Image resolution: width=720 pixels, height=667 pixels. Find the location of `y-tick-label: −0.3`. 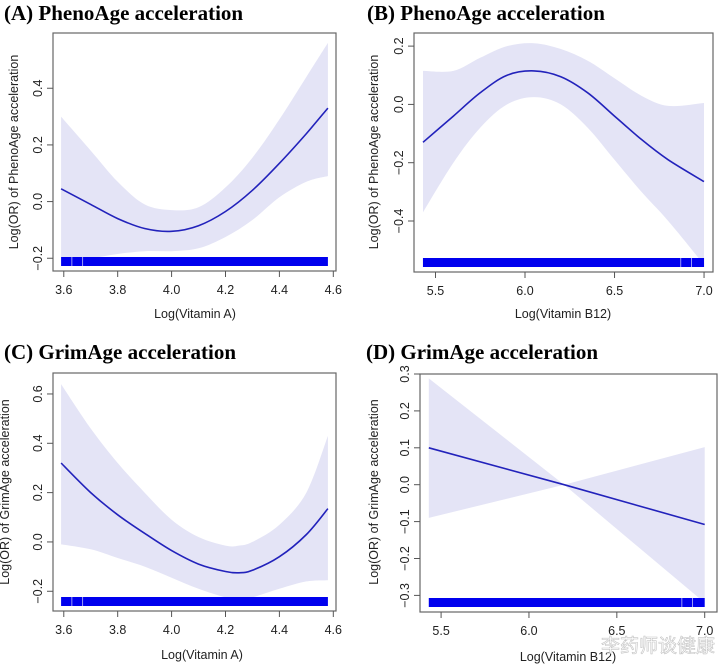

y-tick-label: −0.3 is located at coordinates (405, 595).